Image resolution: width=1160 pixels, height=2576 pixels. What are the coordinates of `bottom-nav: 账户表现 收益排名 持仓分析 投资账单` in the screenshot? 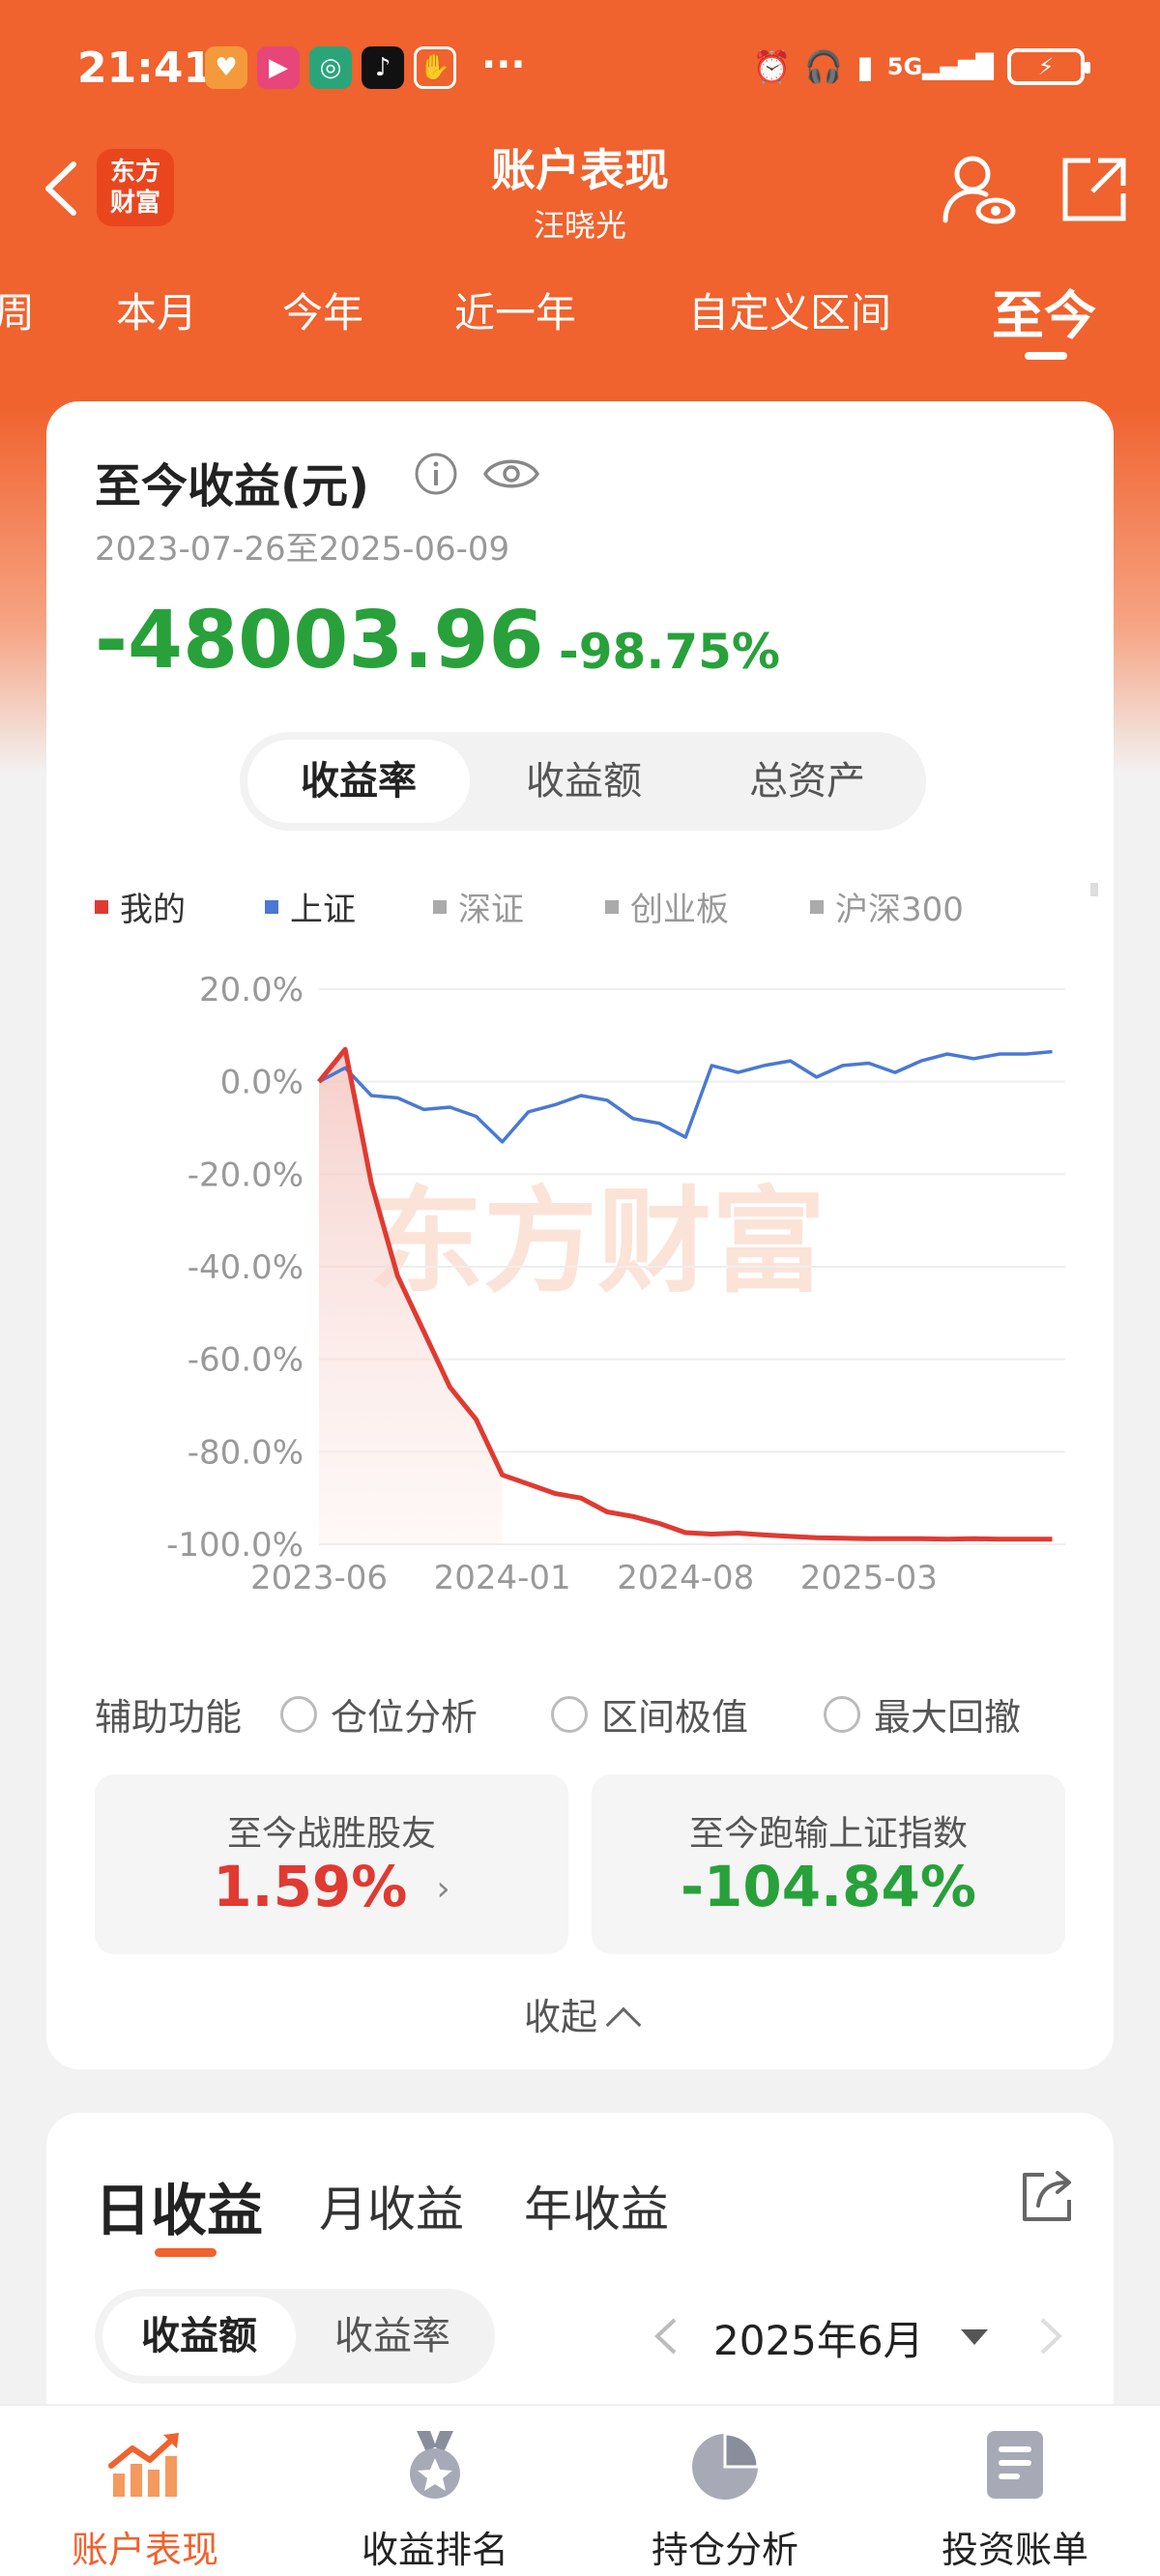 It's located at (580, 2490).